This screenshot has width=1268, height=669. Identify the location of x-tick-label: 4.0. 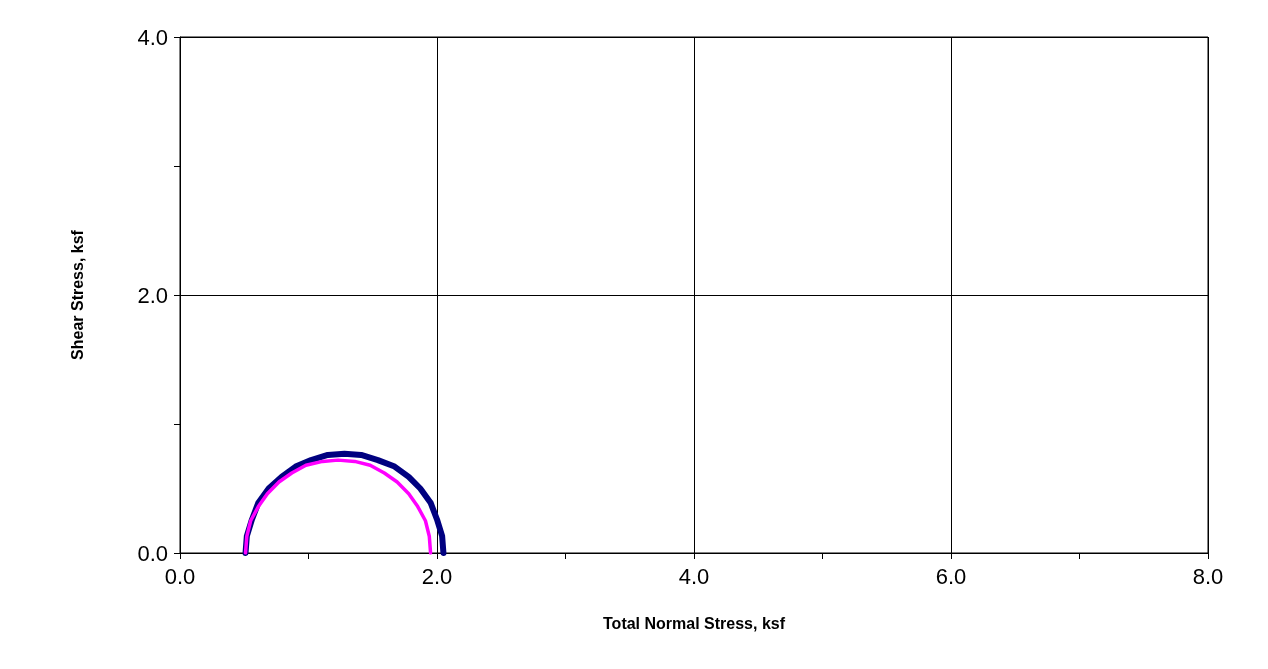
(694, 576).